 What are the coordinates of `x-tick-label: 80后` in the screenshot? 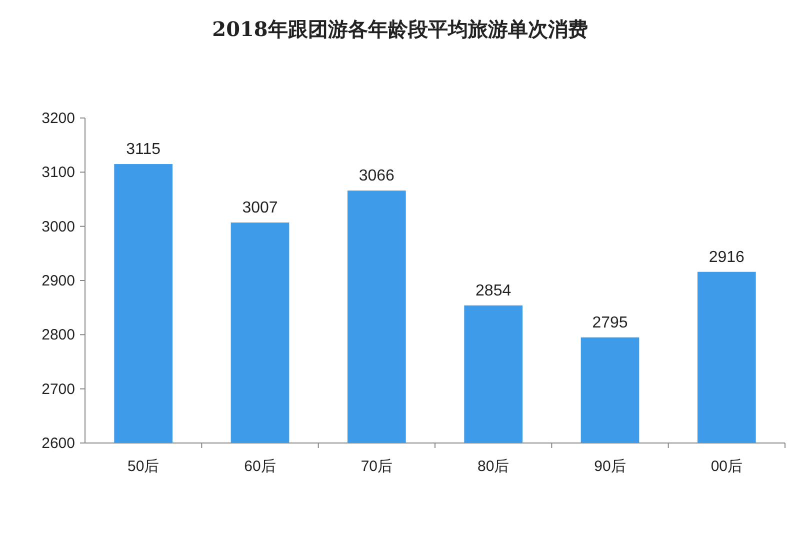 It's located at (493, 466).